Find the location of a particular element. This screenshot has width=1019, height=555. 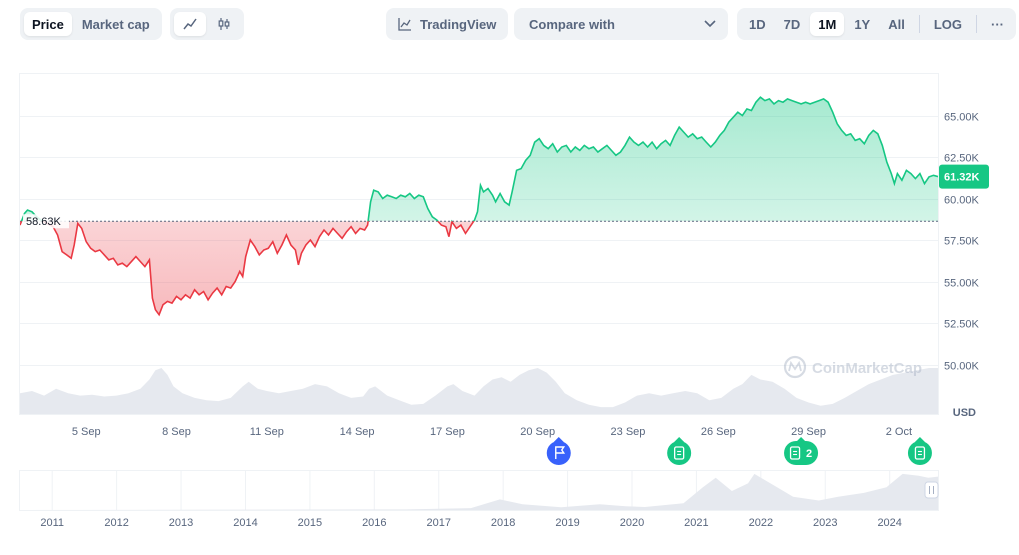

coinmarketcap-logo-mark is located at coordinates (795, 366).